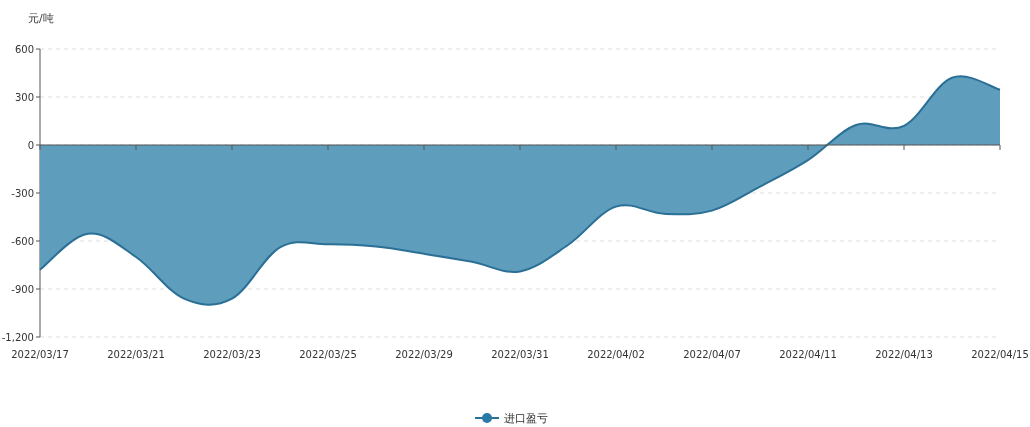 This screenshot has width=1030, height=427. Describe the element at coordinates (808, 354) in the screenshot. I see `x-tick-label: 2022/04/11` at that location.